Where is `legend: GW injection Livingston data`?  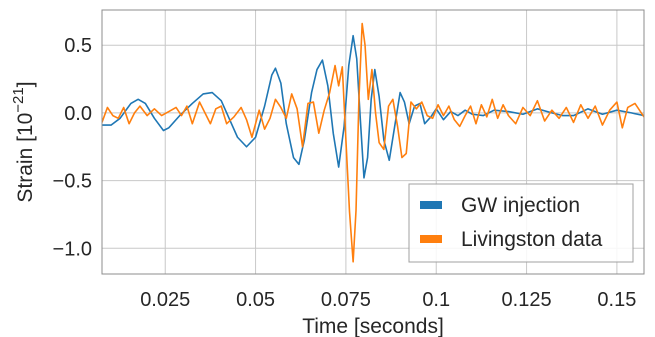 legend: GW injection Livingston data is located at coordinates (521, 223).